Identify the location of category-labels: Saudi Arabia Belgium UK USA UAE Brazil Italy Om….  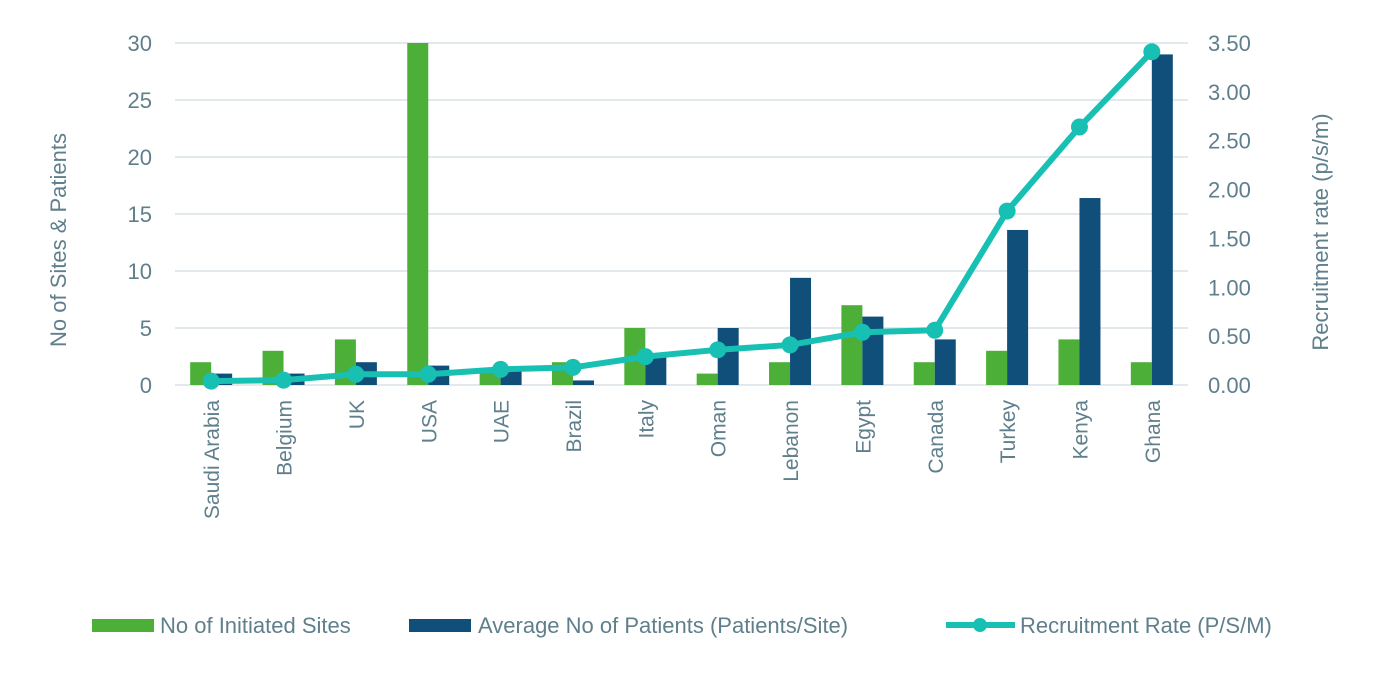
(683, 460).